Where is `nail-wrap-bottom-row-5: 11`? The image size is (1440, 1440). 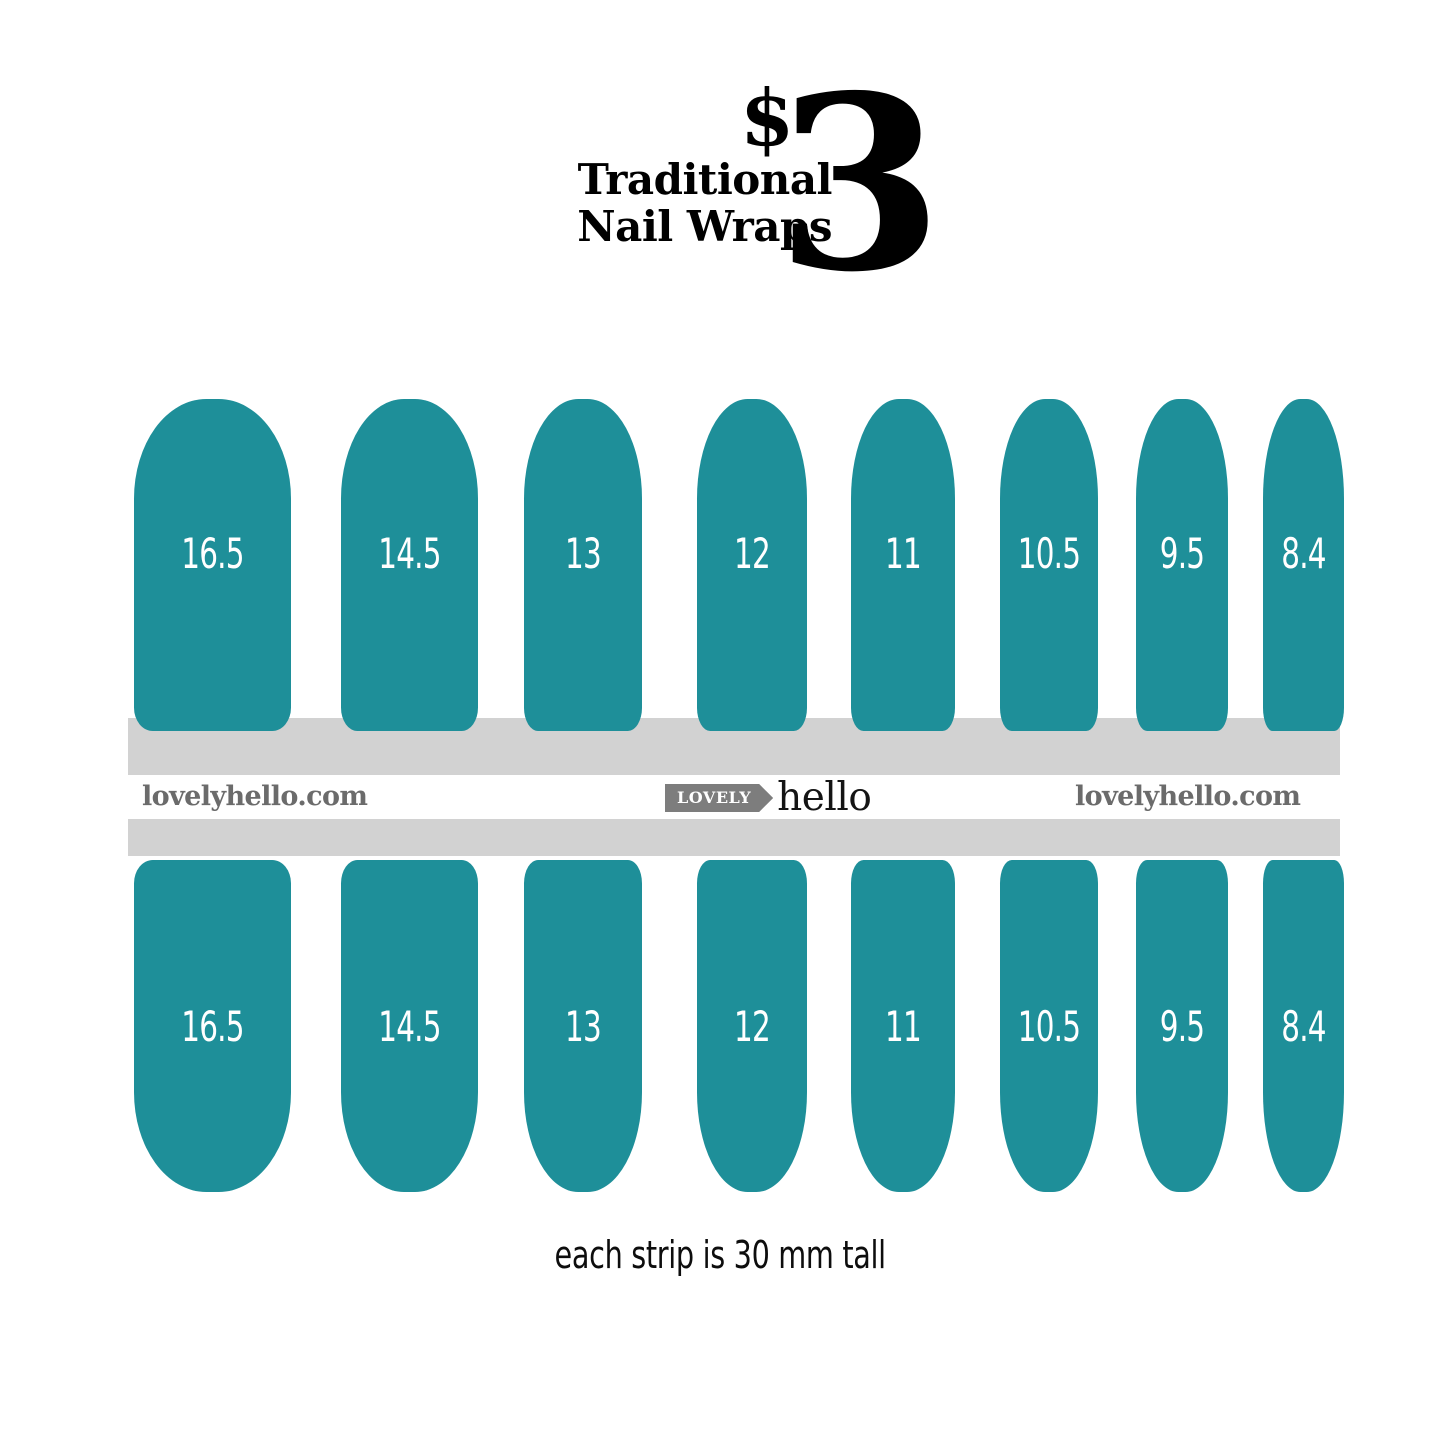
nail-wrap-bottom-row-5: 11 is located at coordinates (903, 1026).